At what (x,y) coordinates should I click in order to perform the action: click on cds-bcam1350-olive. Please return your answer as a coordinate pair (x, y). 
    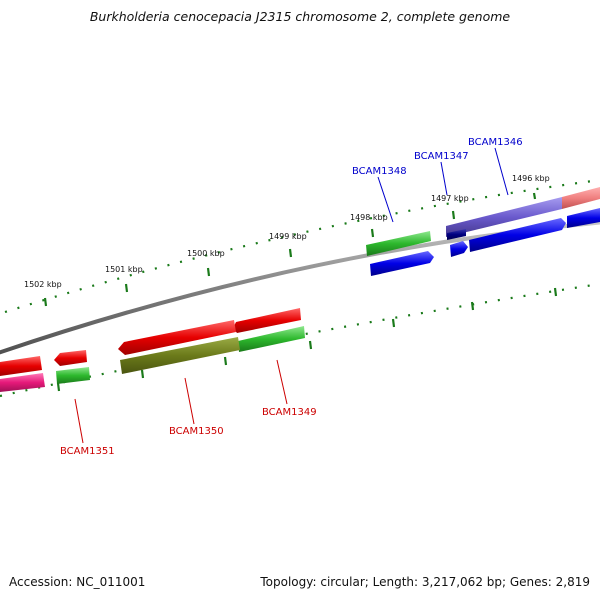
    Looking at the image, I should click on (180, 355).